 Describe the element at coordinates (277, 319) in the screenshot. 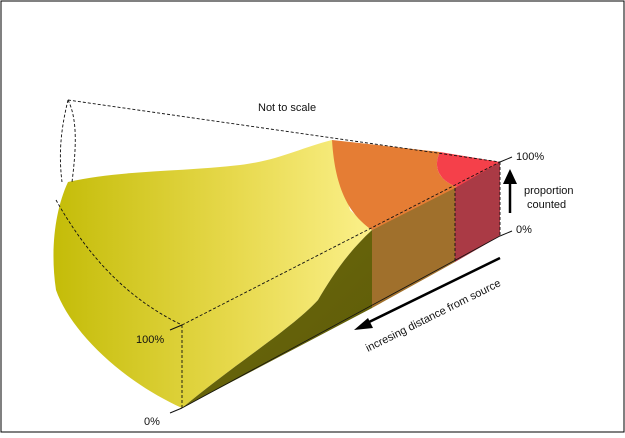

I see `side-face-dark-olive` at that location.